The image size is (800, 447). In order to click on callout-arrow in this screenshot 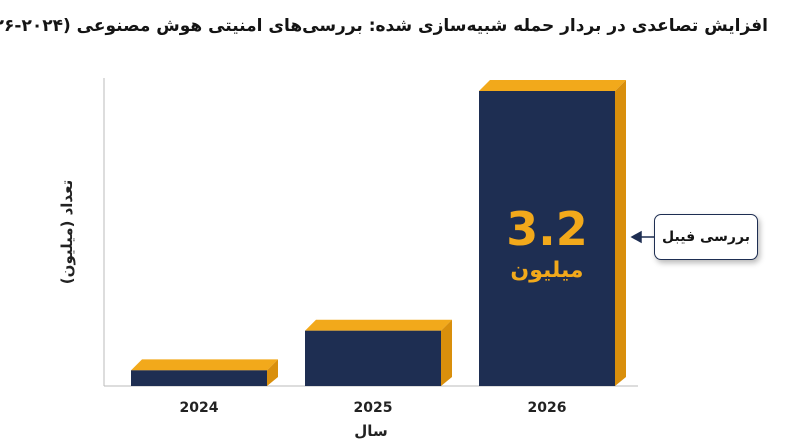, I will do `click(642, 237)`.